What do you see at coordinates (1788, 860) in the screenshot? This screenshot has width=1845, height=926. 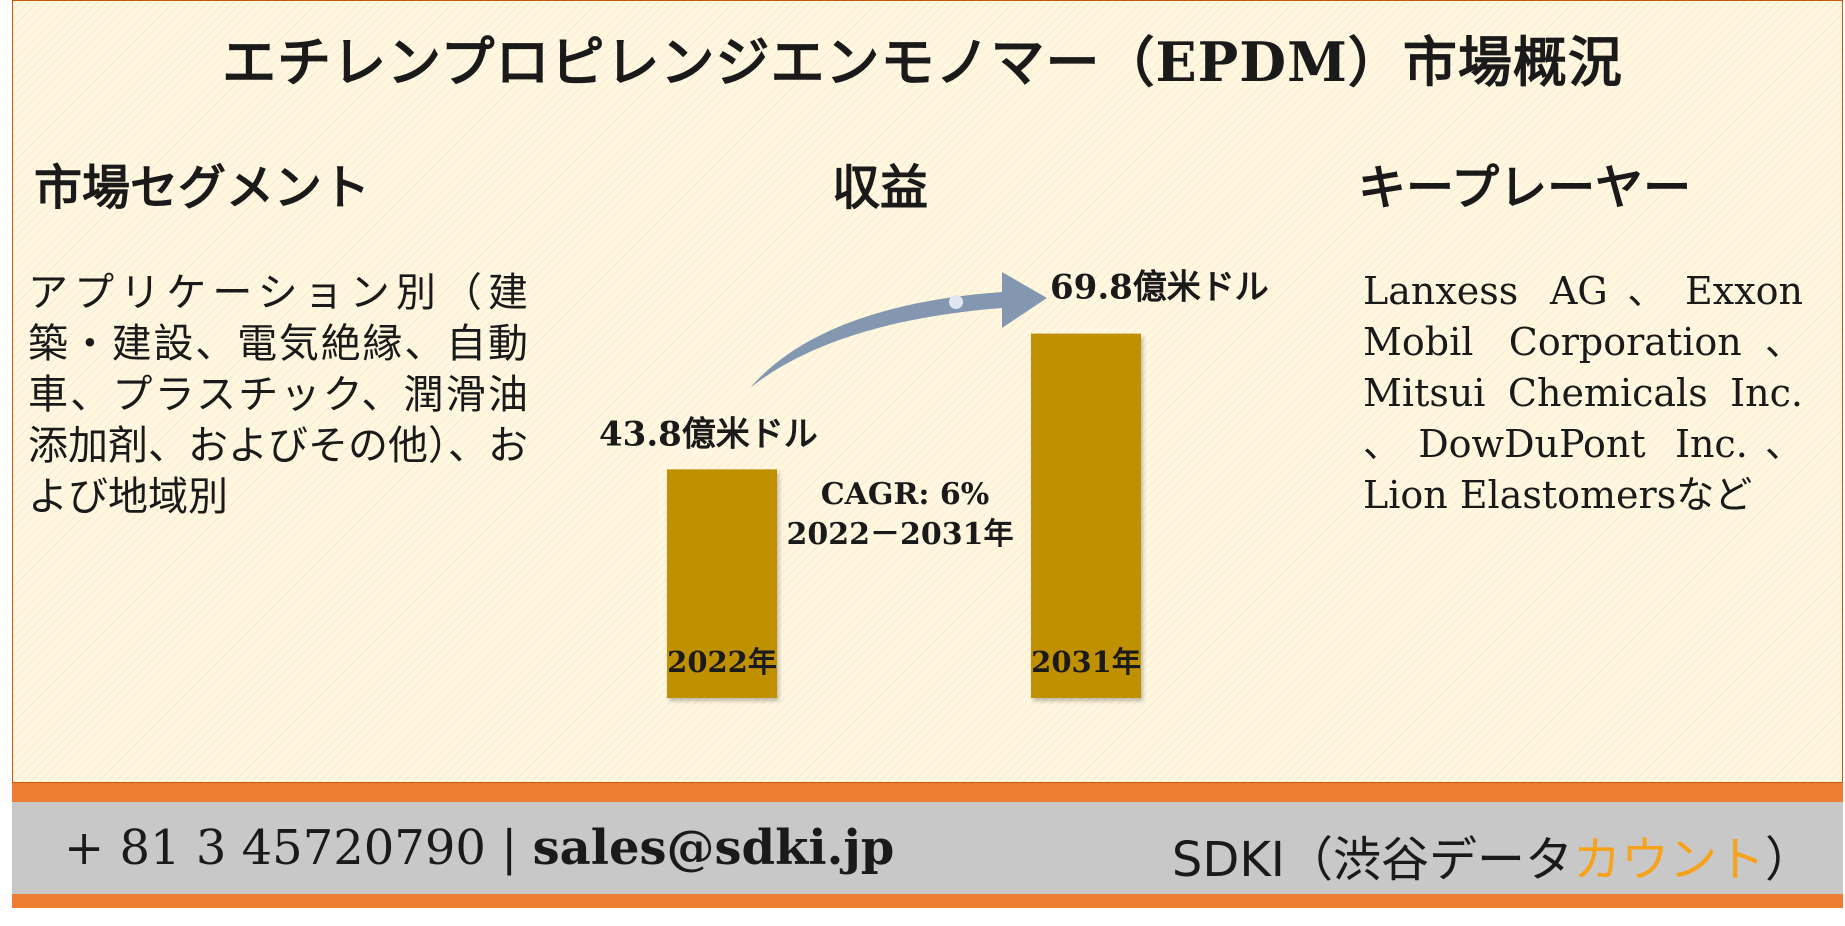 I see `brand-end: ）` at bounding box center [1788, 860].